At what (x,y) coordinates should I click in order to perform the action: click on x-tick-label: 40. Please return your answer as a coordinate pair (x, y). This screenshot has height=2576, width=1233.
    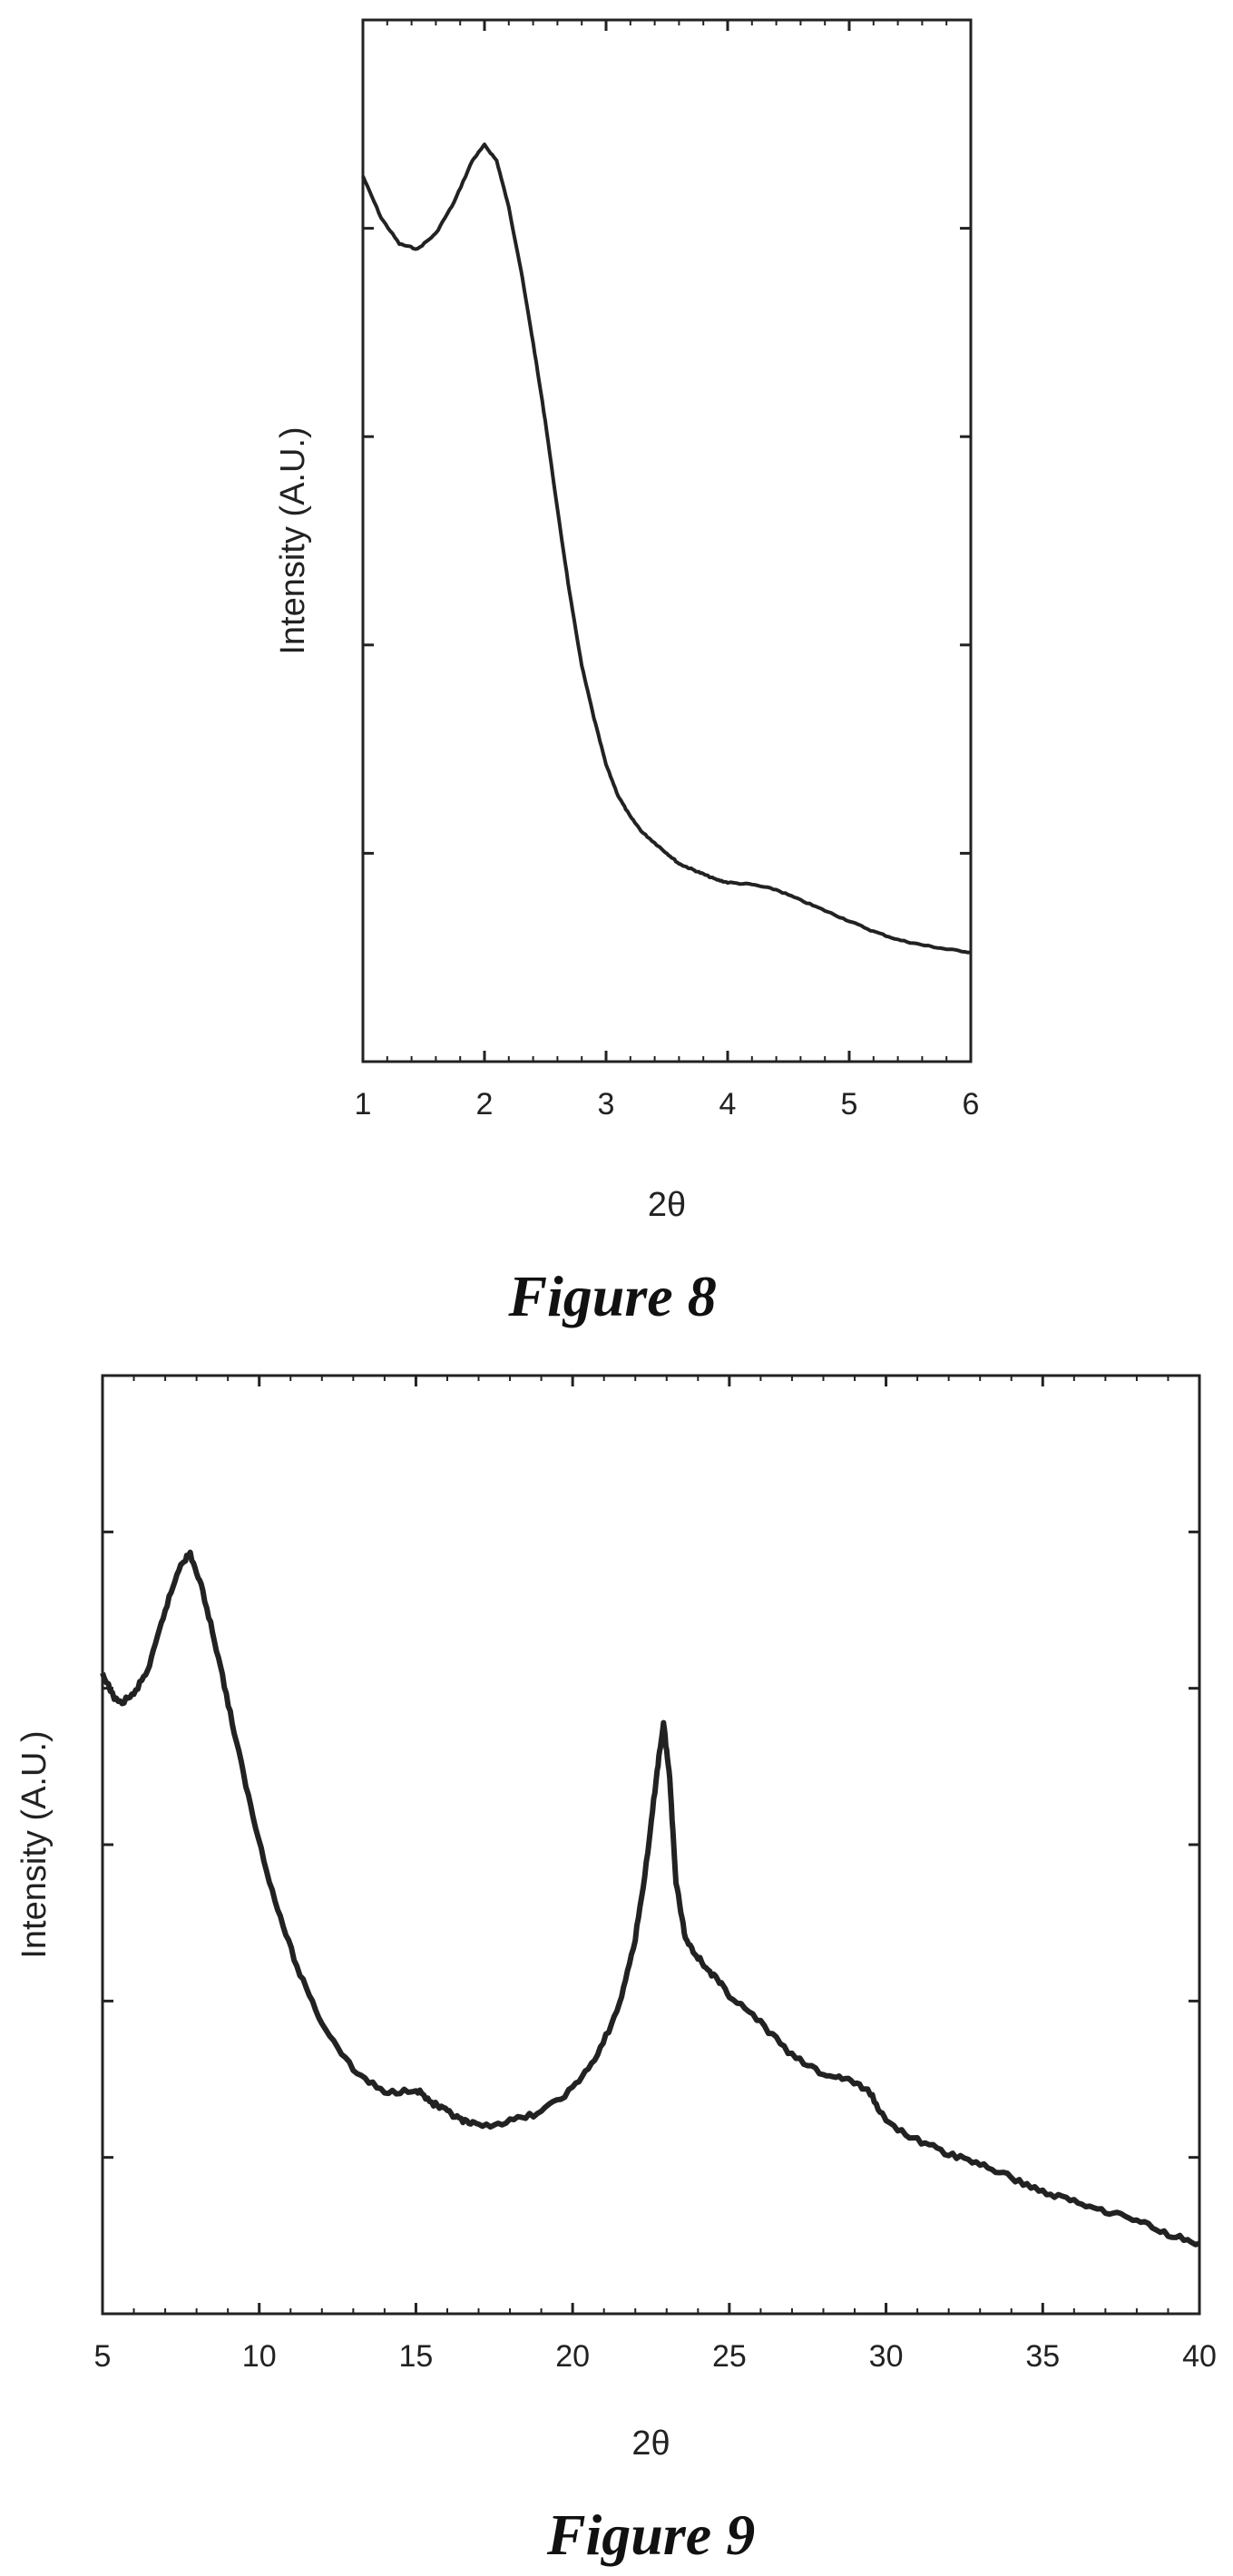
    Looking at the image, I should click on (1199, 2356).